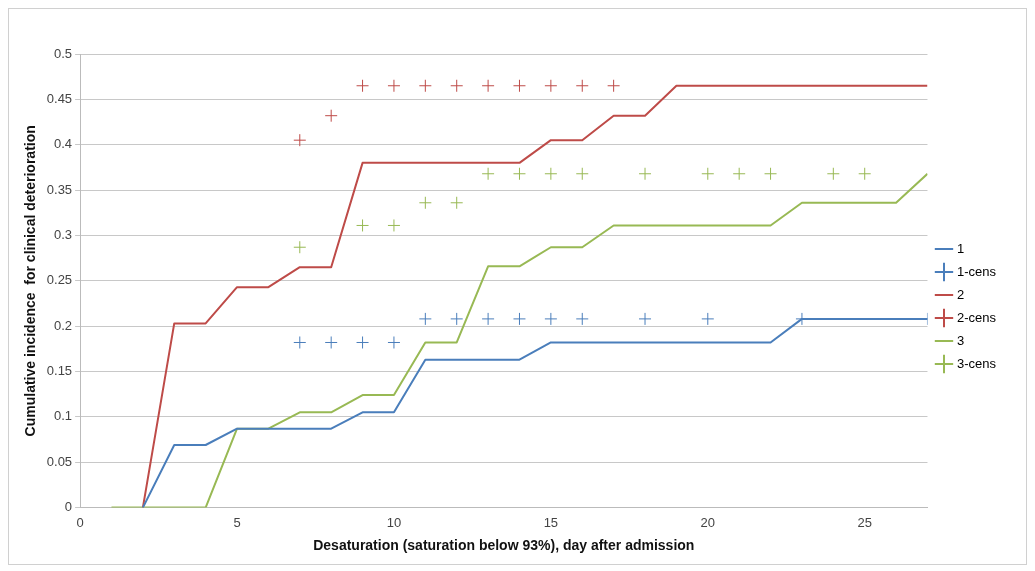  I want to click on x-tick-label: 5, so click(237, 522).